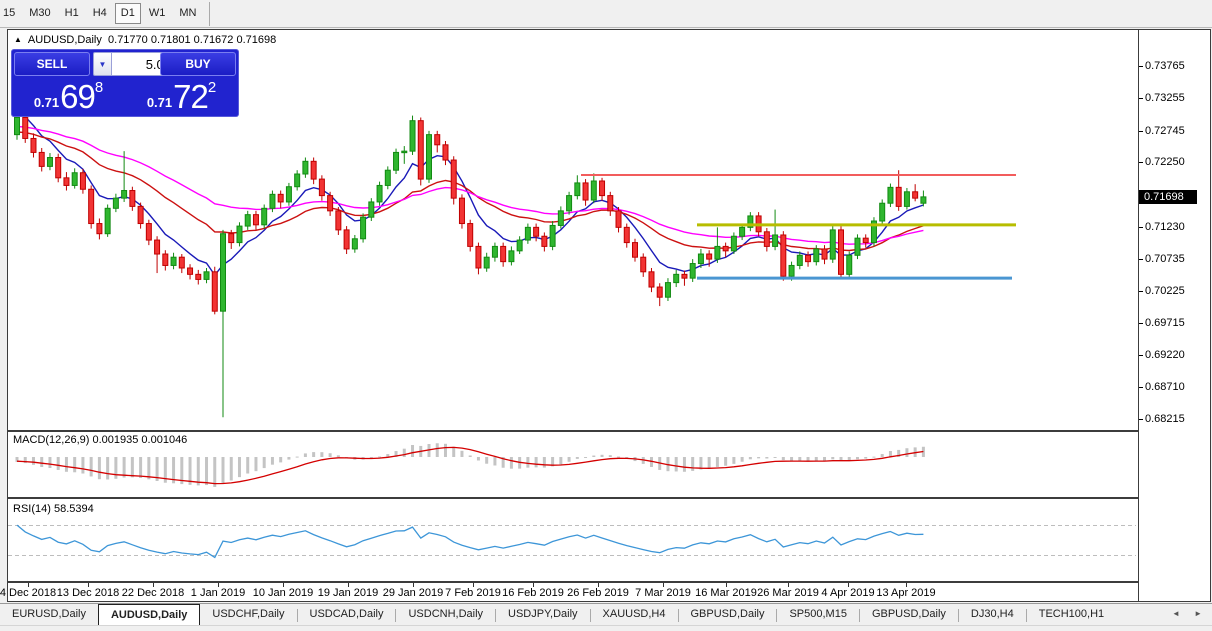  I want to click on date-axis-label: 13 Apr 2019, so click(906, 593).